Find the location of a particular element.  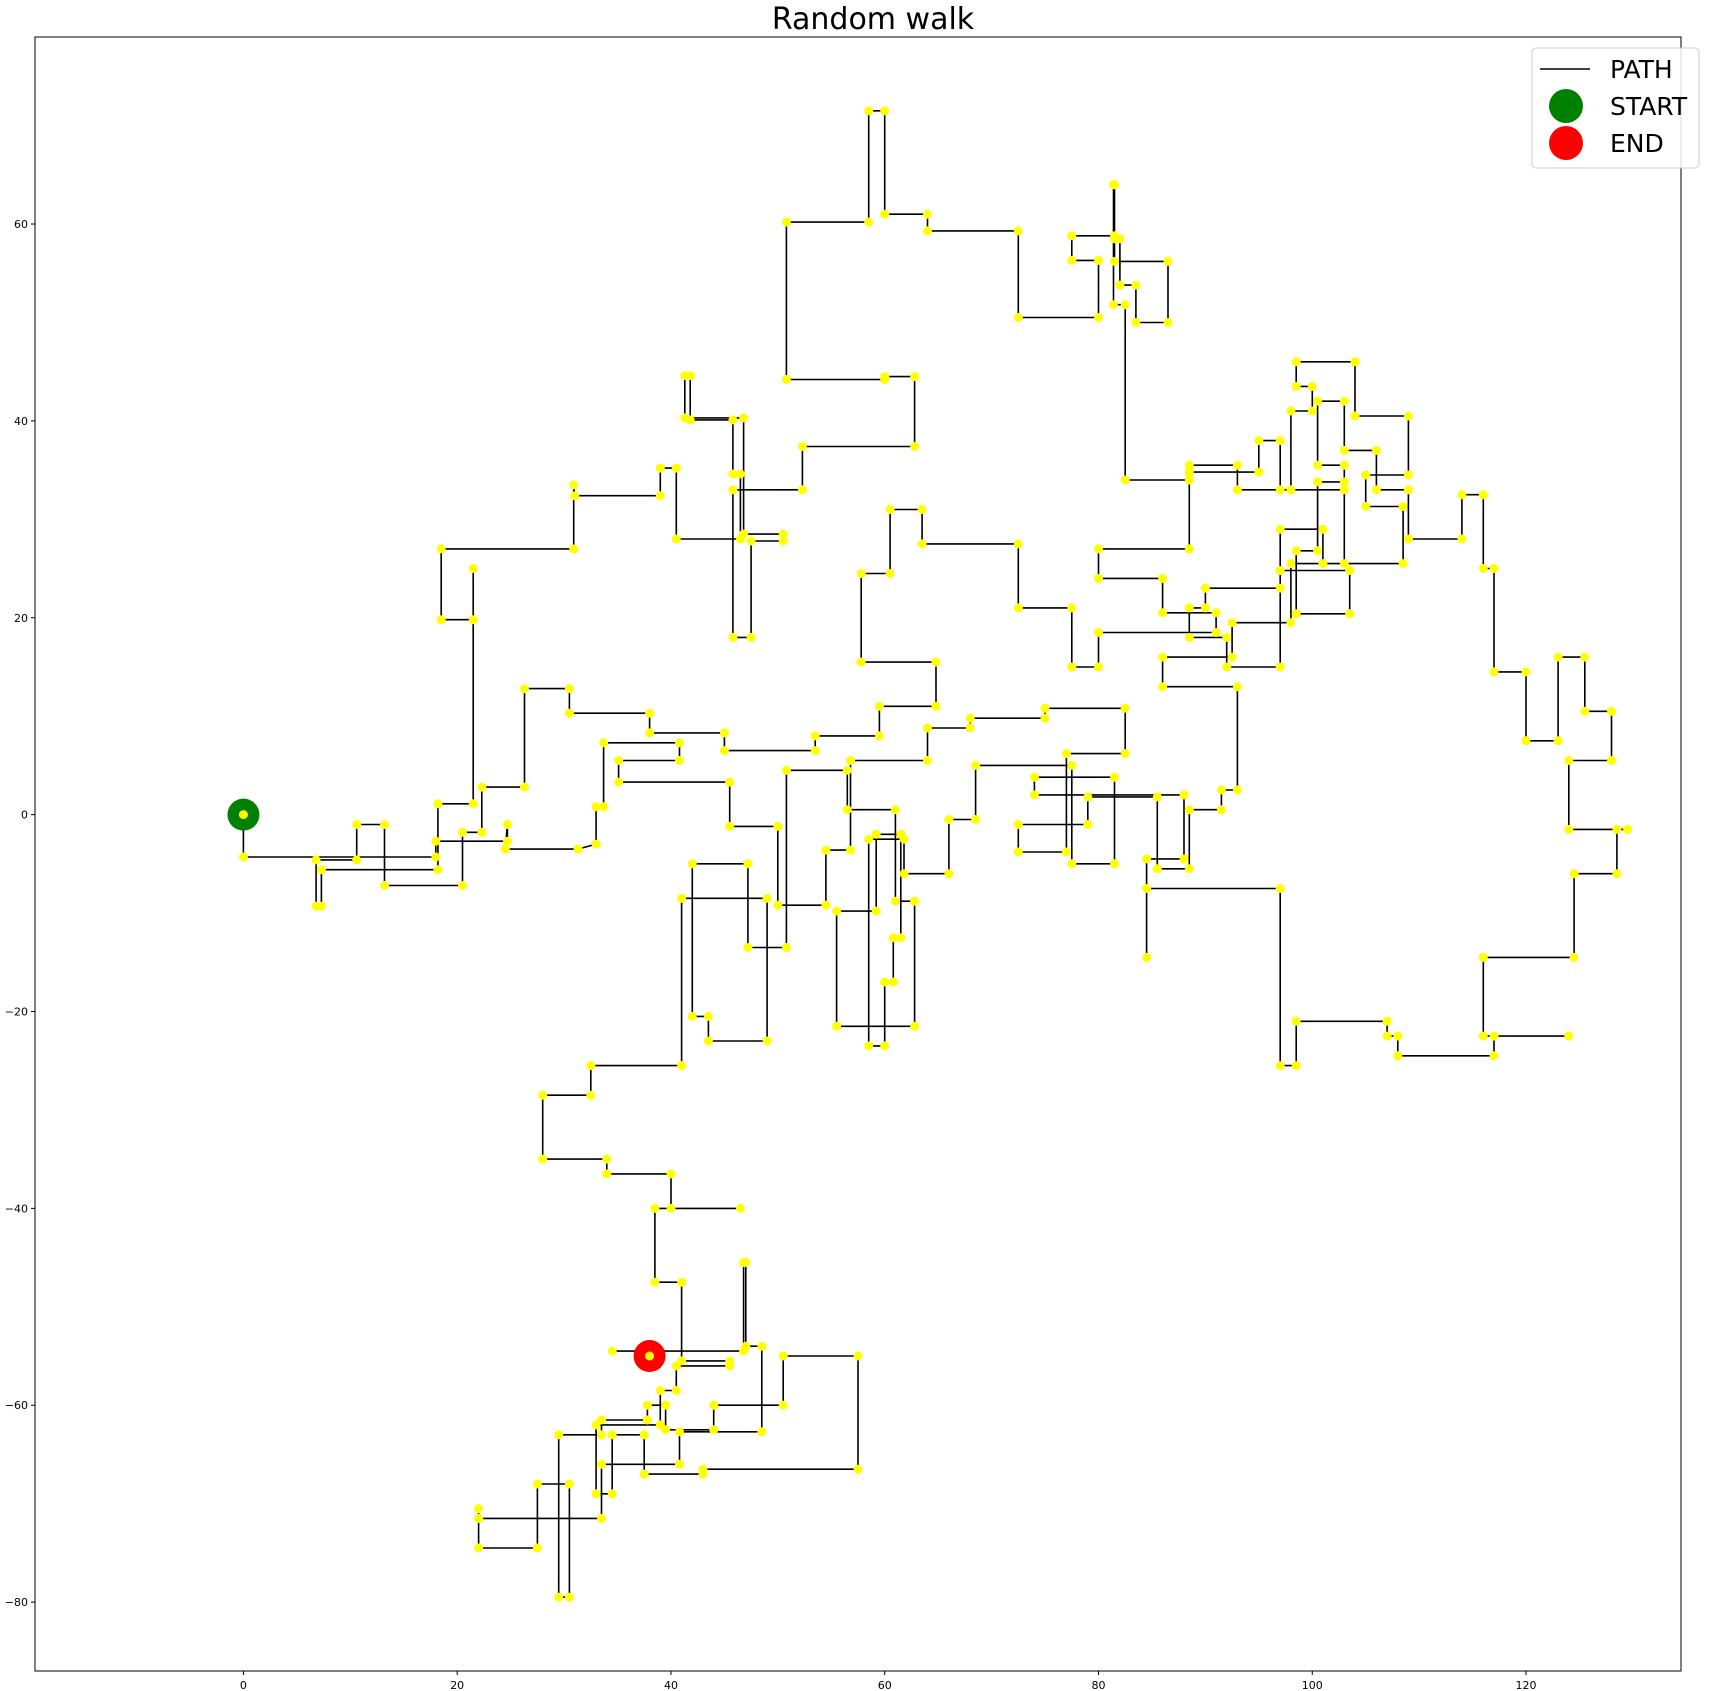

y-tick-label: 0 is located at coordinates (24, 815).